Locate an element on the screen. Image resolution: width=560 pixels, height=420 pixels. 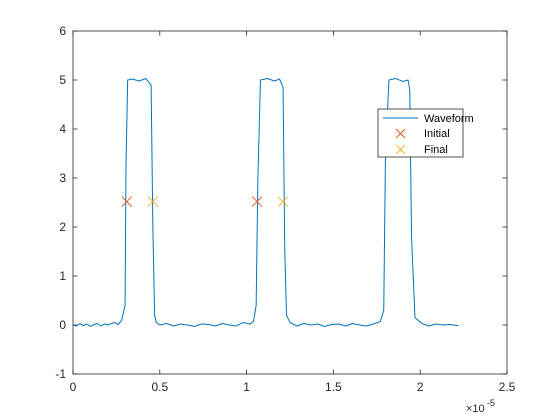
y-tick-label: 1 is located at coordinates (62, 276).